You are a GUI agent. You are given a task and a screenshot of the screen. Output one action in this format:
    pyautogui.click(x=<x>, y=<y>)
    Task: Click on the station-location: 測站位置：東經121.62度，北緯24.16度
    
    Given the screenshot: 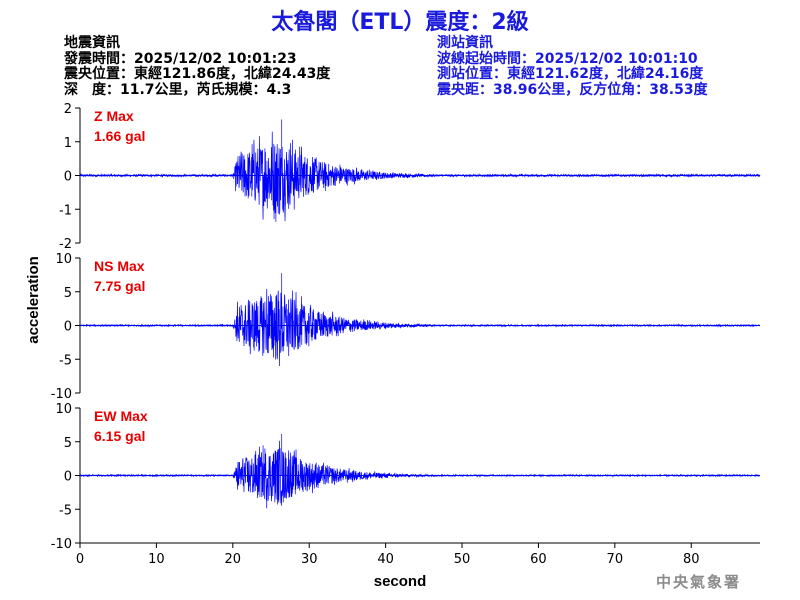 What is the action you would take?
    pyautogui.click(x=570, y=74)
    